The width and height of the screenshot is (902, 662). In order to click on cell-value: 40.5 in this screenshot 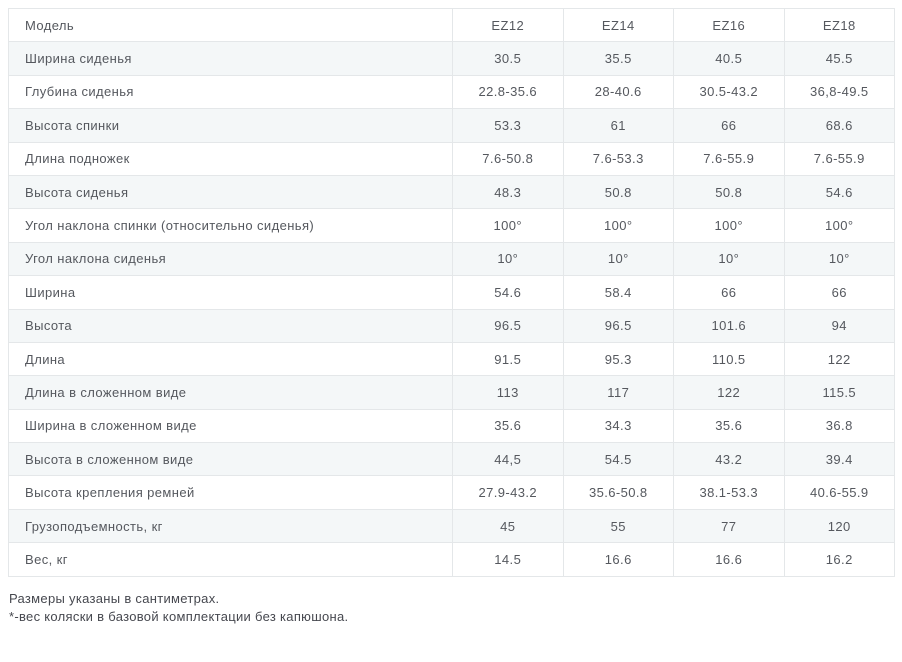, I will do `click(729, 58)`.